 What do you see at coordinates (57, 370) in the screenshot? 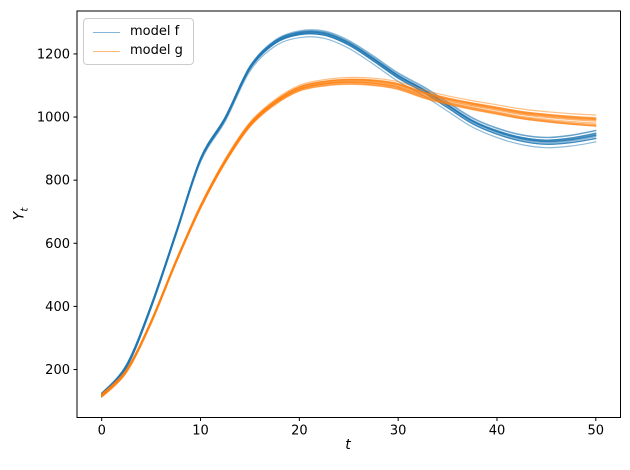
I see `y-tick-label: 200` at bounding box center [57, 370].